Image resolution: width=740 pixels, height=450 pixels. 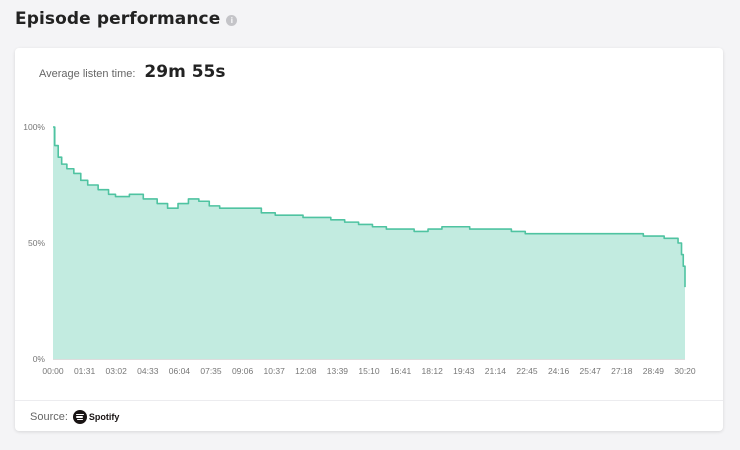 What do you see at coordinates (654, 371) in the screenshot?
I see `x-tick-label: 28:49` at bounding box center [654, 371].